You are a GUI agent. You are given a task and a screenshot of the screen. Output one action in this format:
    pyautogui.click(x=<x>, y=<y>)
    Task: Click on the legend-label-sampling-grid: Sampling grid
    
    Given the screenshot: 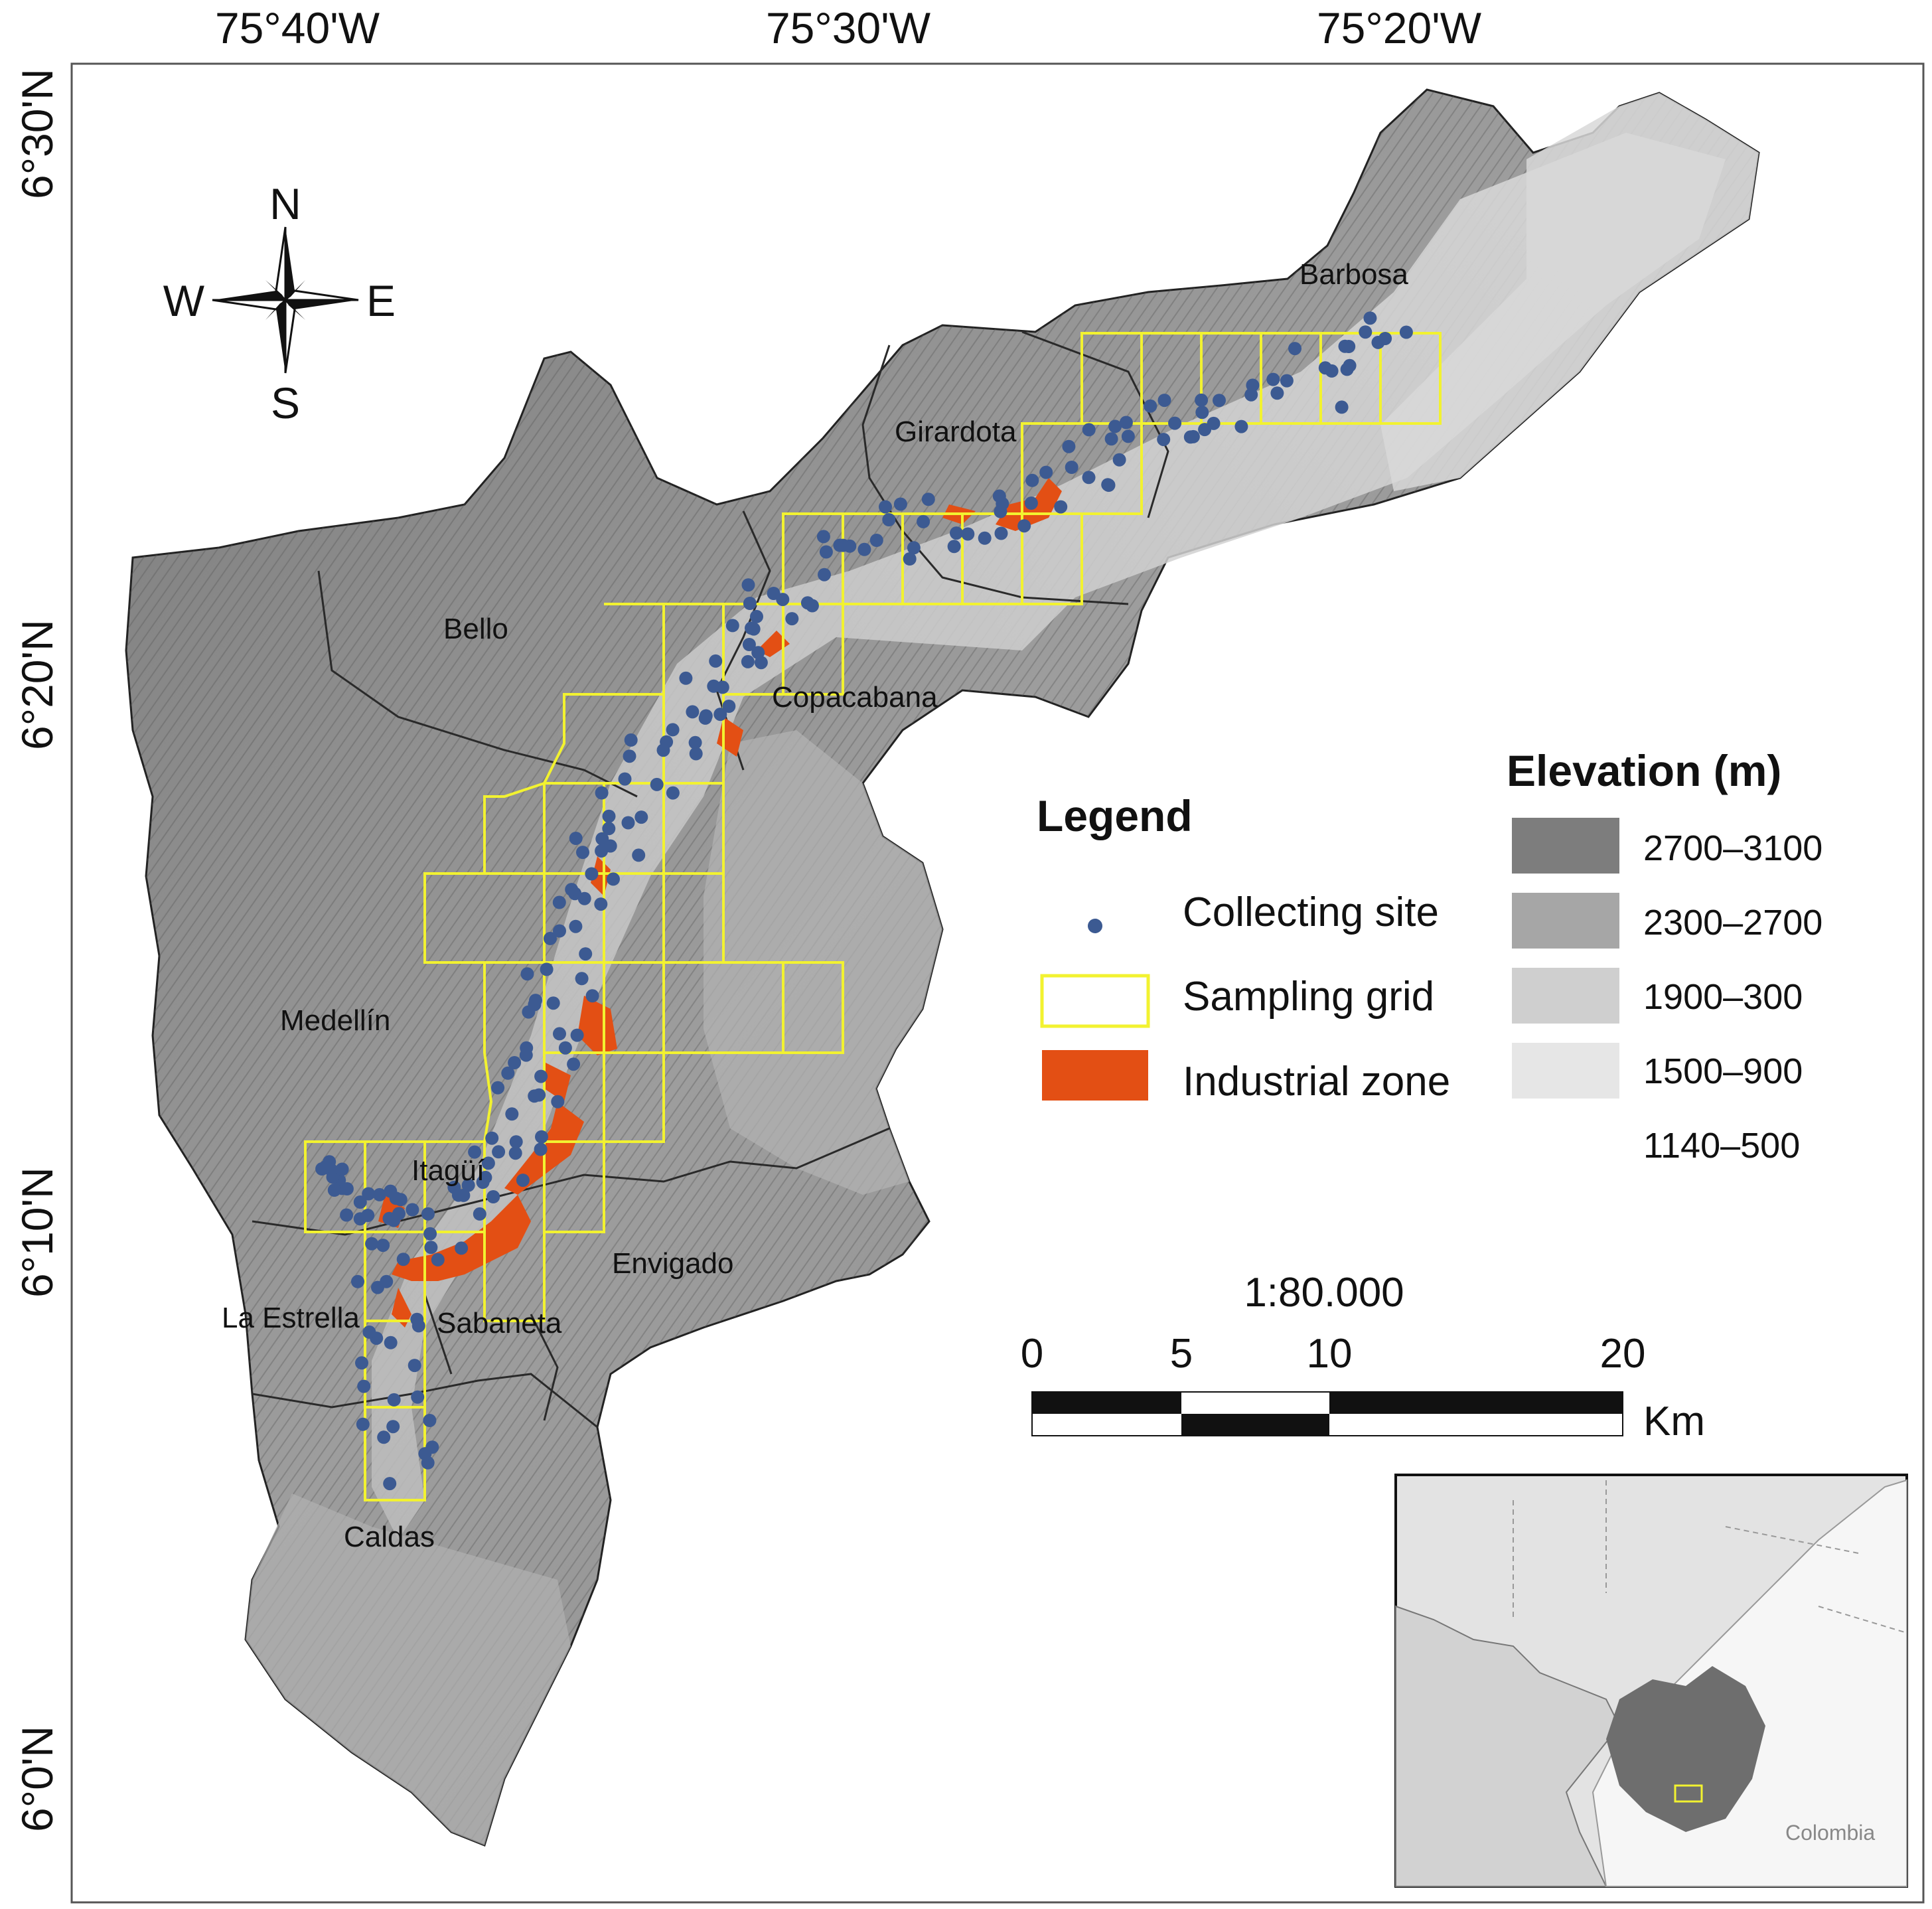 What is the action you would take?
    pyautogui.click(x=1308, y=997)
    